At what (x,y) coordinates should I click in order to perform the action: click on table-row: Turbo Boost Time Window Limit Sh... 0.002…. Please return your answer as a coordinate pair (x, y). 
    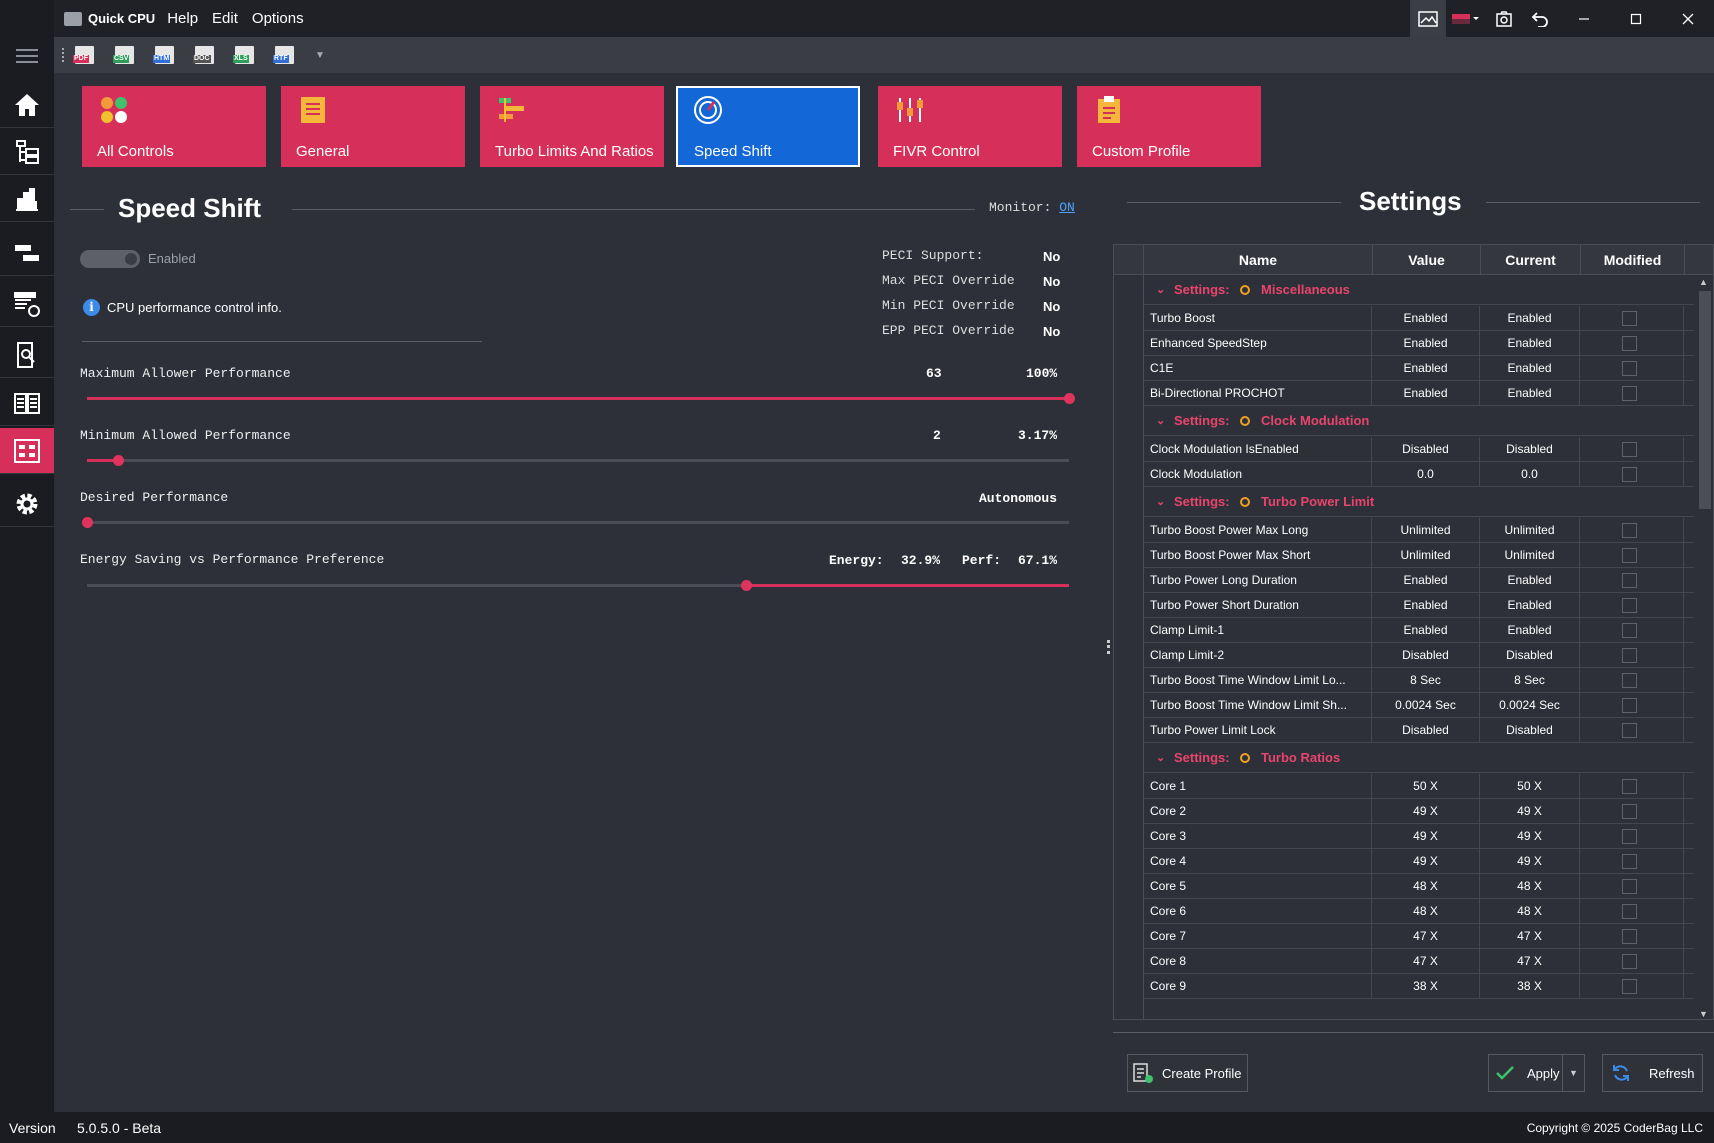
    Looking at the image, I should click on (1419, 705).